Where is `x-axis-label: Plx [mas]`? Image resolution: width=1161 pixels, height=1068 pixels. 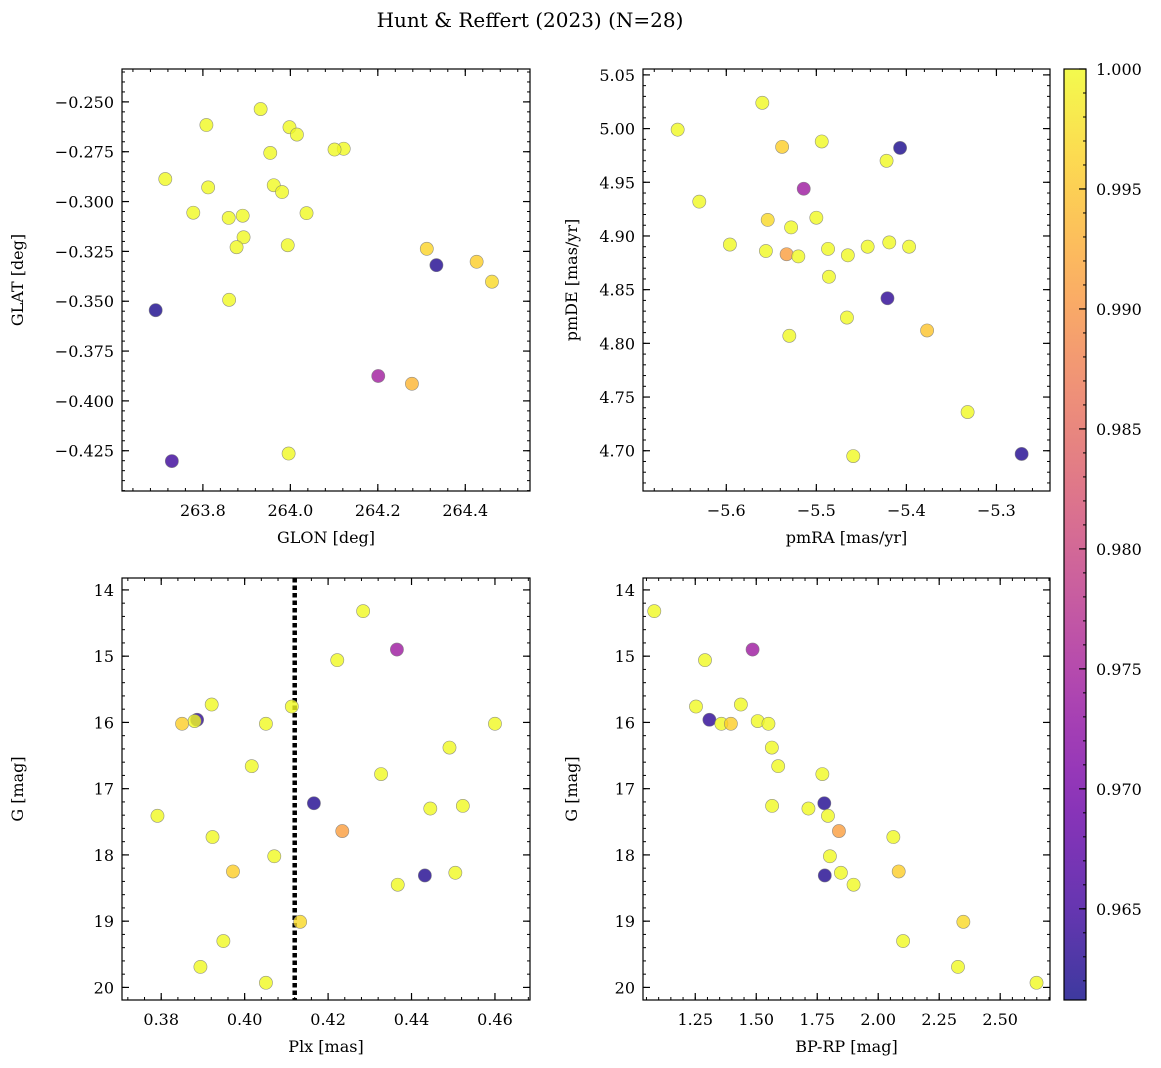
x-axis-label: Plx [mas] is located at coordinates (325, 1046).